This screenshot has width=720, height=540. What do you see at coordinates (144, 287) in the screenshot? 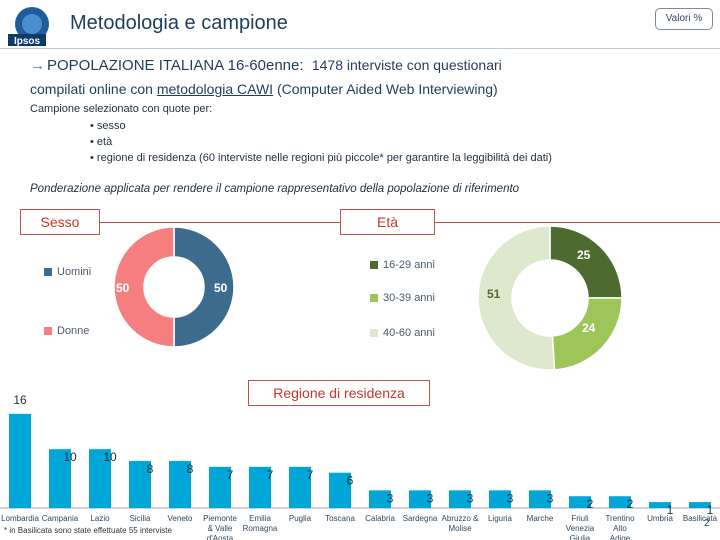
I see `donut-slice-donne` at bounding box center [144, 287].